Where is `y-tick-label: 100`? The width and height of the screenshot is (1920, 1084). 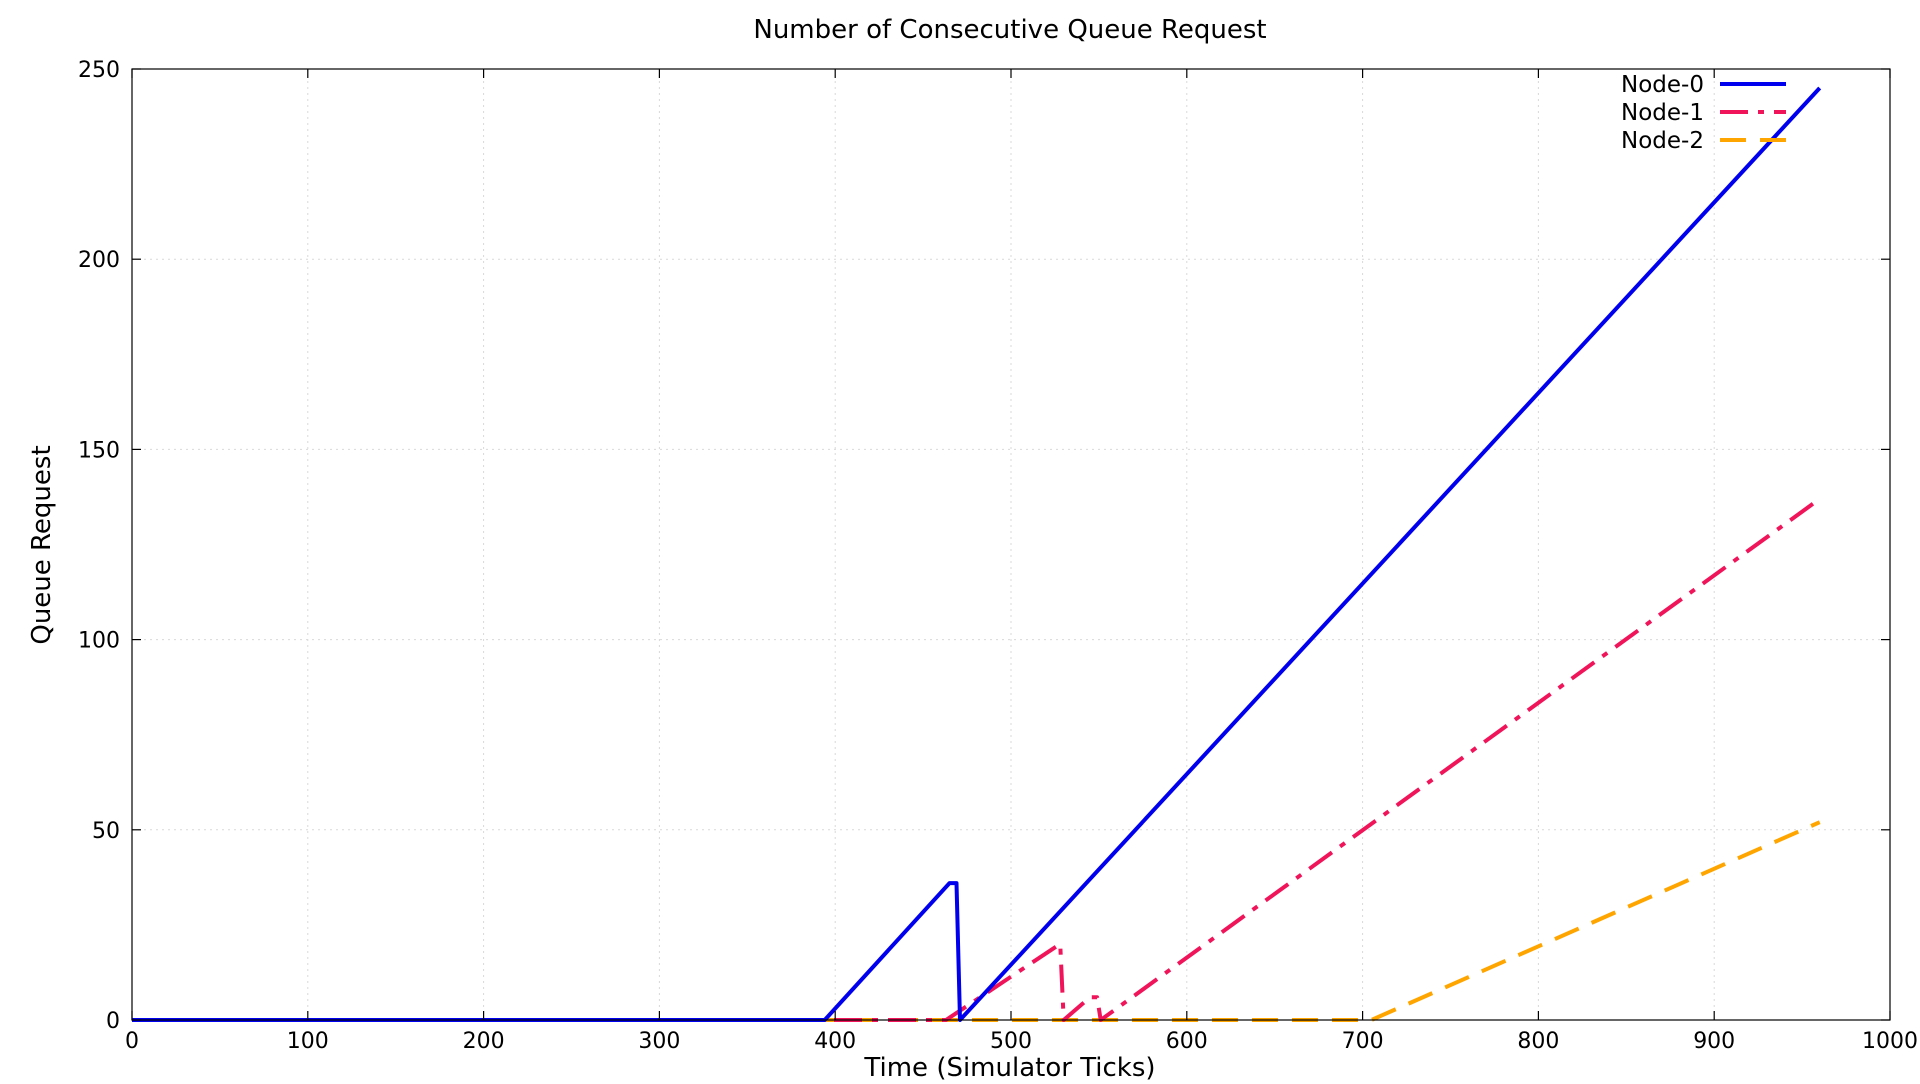 y-tick-label: 100 is located at coordinates (99, 641).